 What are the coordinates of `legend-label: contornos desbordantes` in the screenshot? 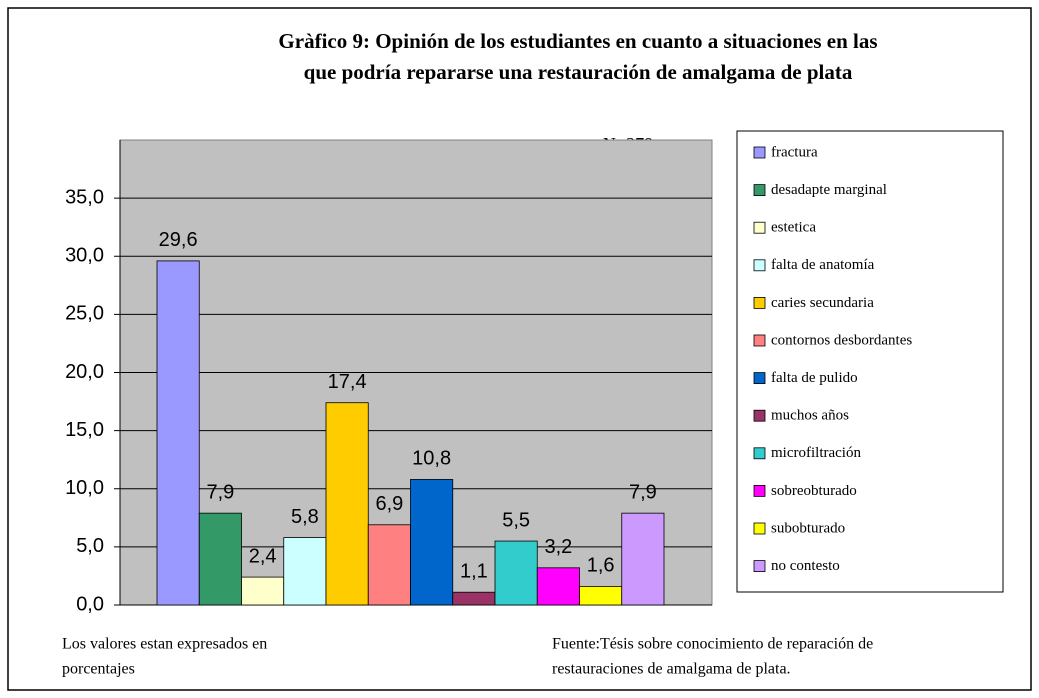 It's located at (841, 340).